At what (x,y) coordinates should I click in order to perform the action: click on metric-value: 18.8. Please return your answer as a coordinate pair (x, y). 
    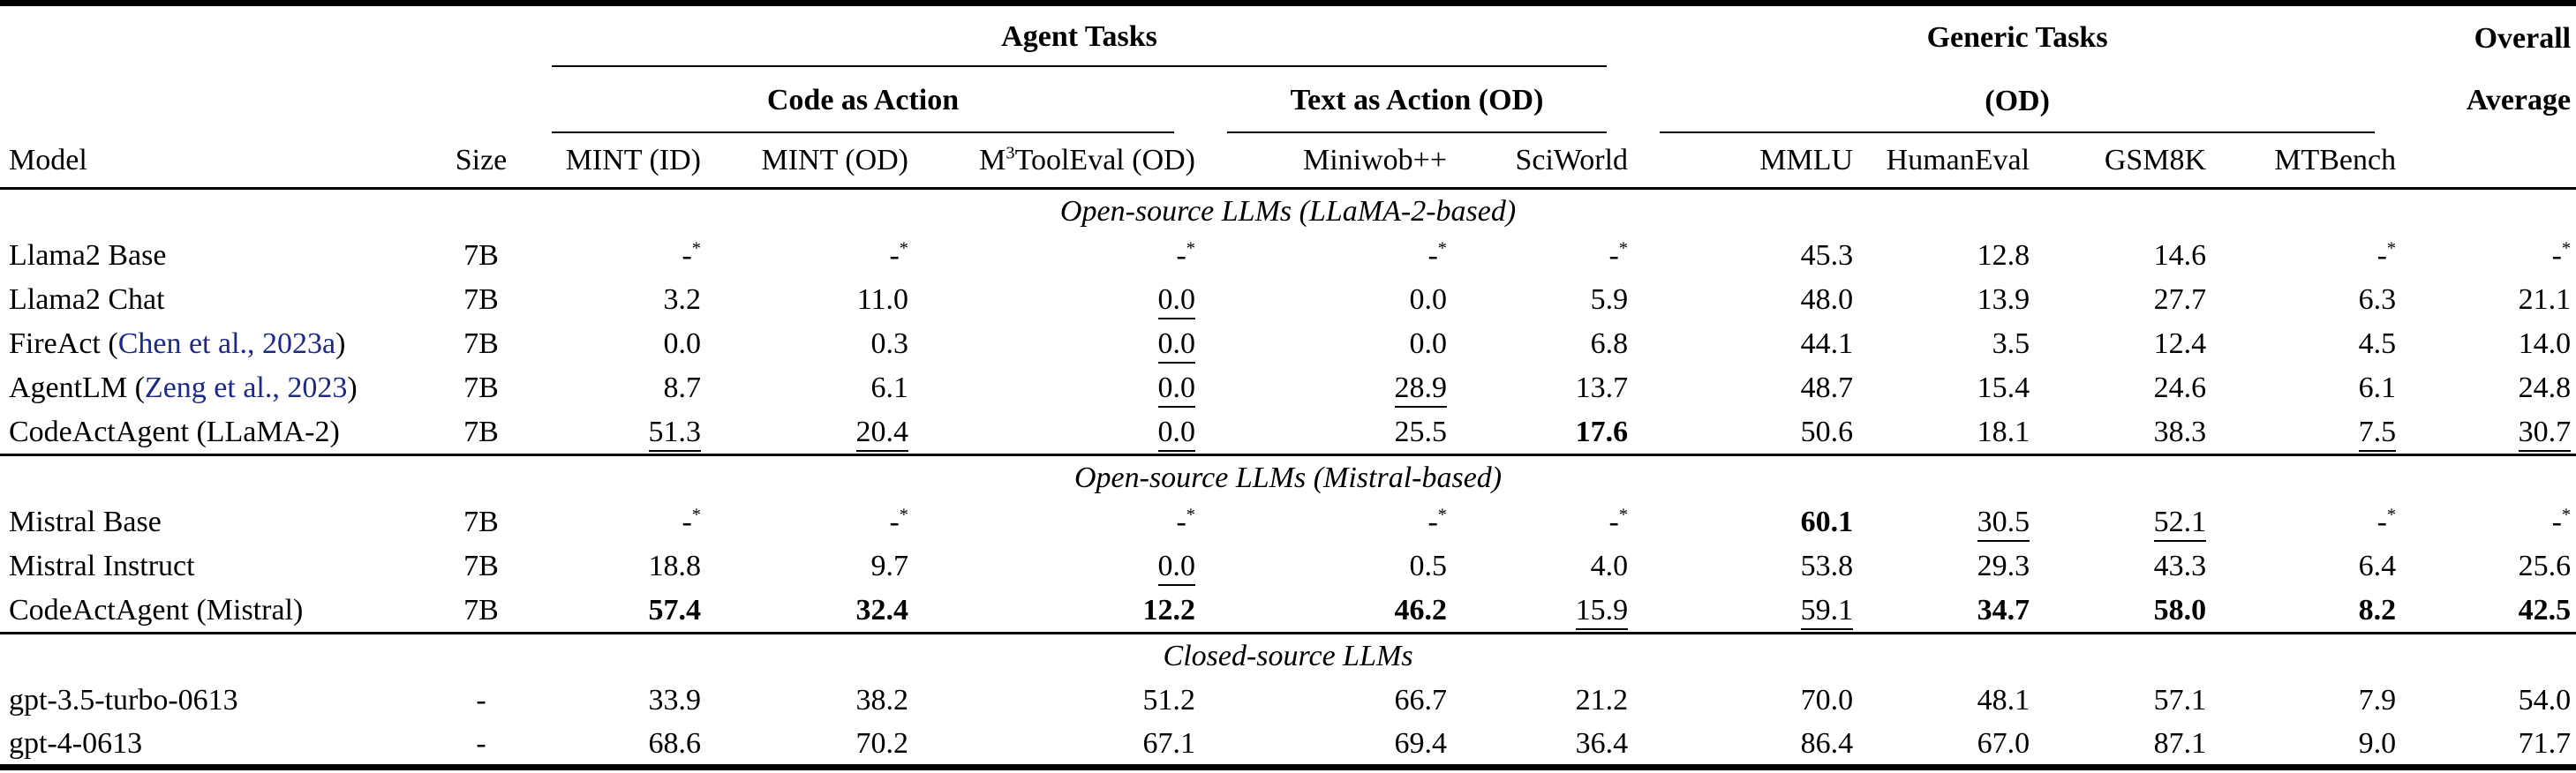
    Looking at the image, I should click on (675, 567).